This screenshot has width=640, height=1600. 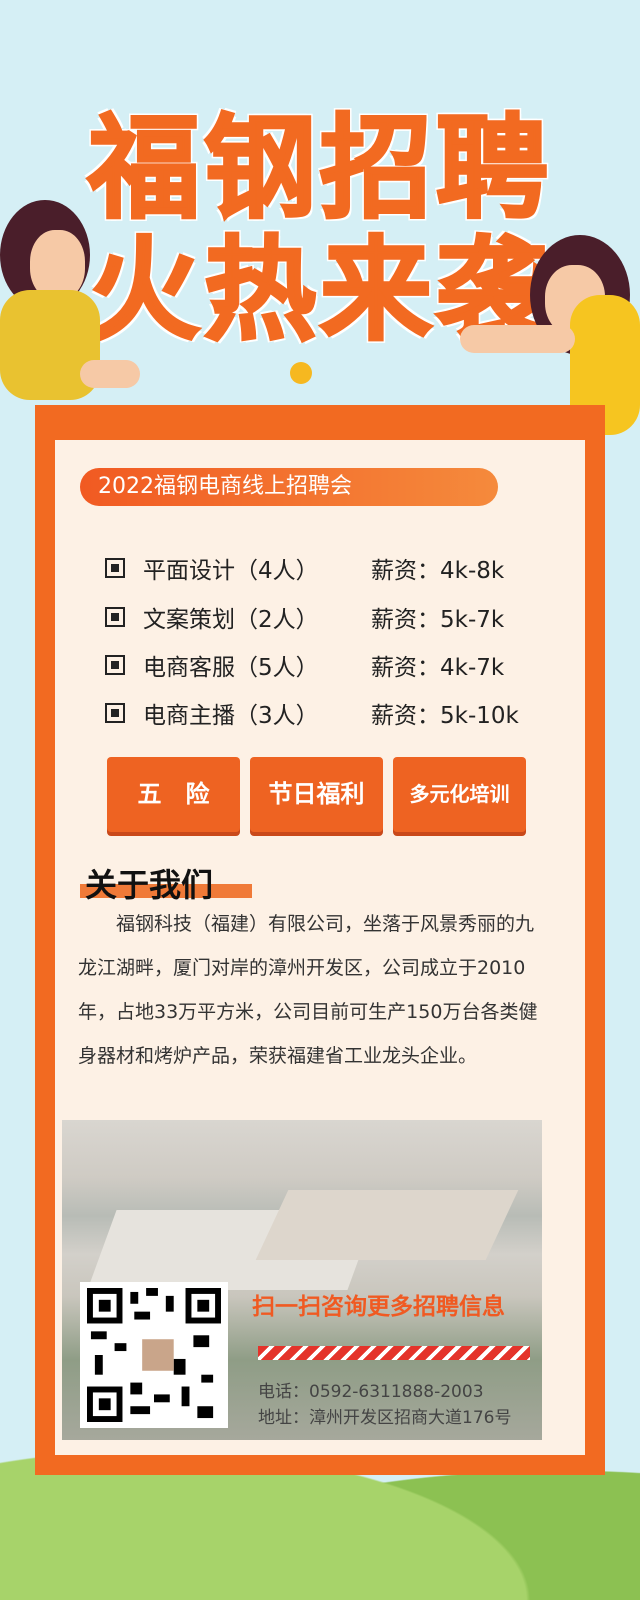 What do you see at coordinates (166, 891) in the screenshot?
I see `heading-highlight` at bounding box center [166, 891].